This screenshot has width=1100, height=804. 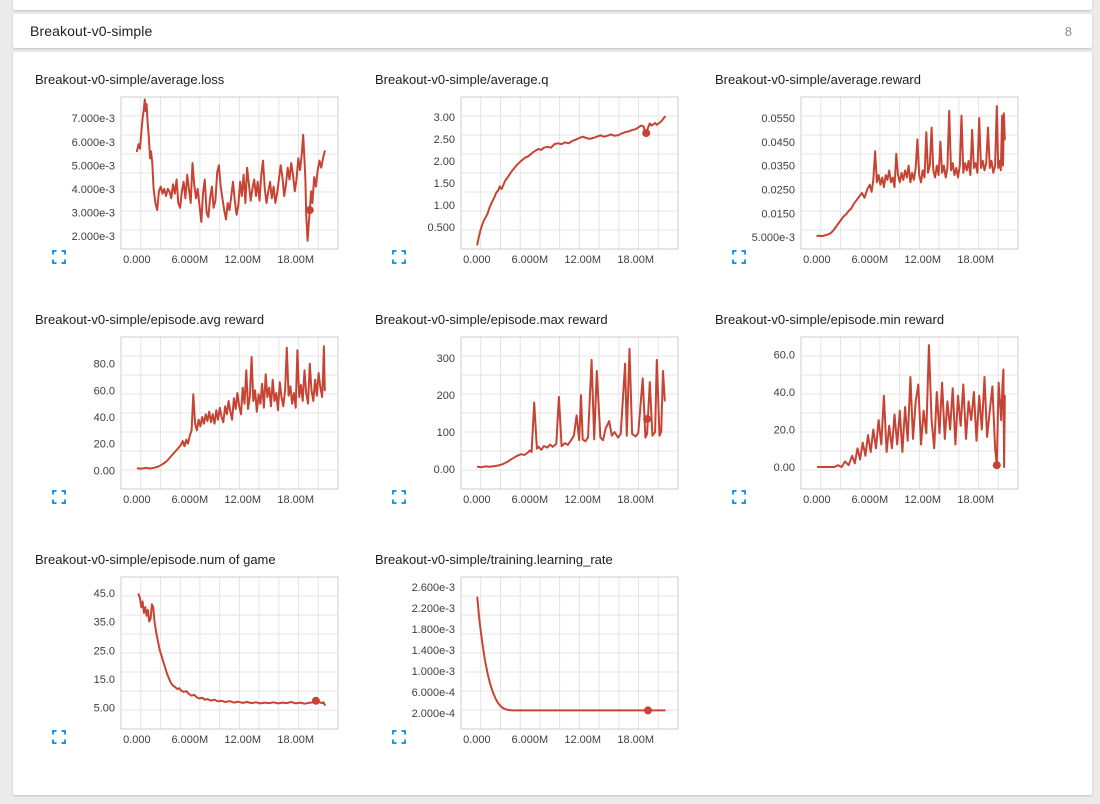 What do you see at coordinates (155, 559) in the screenshot?
I see `chart-title: Breakout-v0-simple/episode.num of game` at bounding box center [155, 559].